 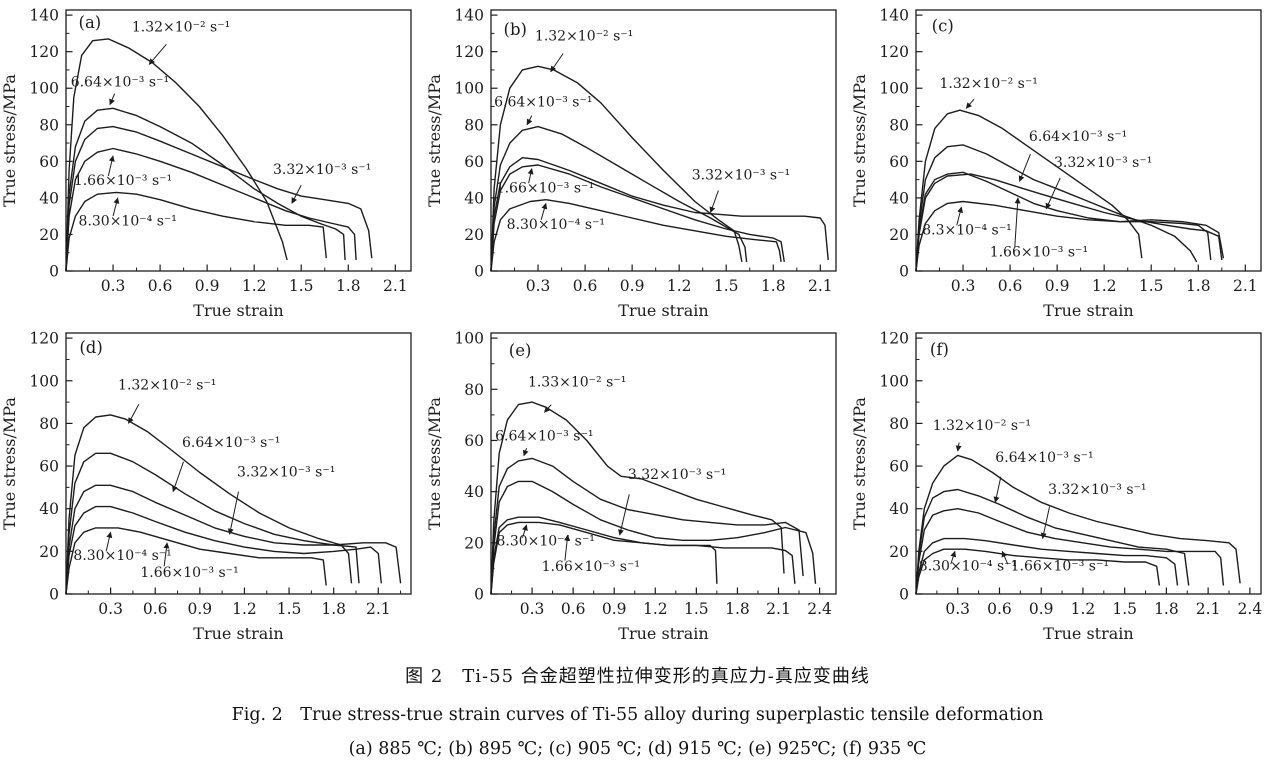 I want to click on panel-letter: (e), so click(x=520, y=350).